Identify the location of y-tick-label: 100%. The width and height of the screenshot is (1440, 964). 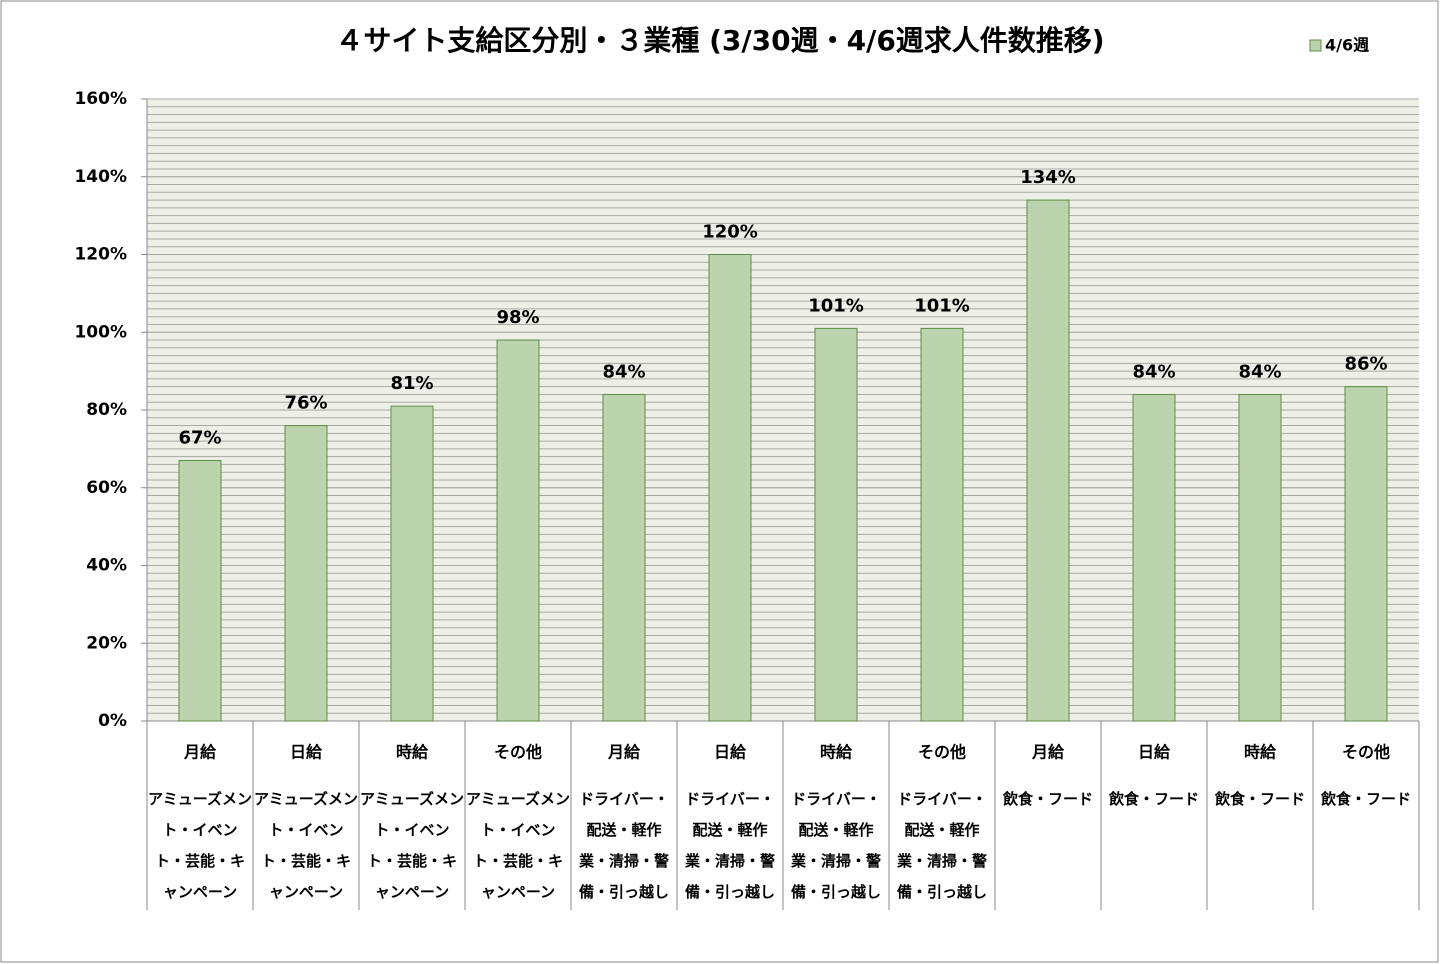
(100, 332).